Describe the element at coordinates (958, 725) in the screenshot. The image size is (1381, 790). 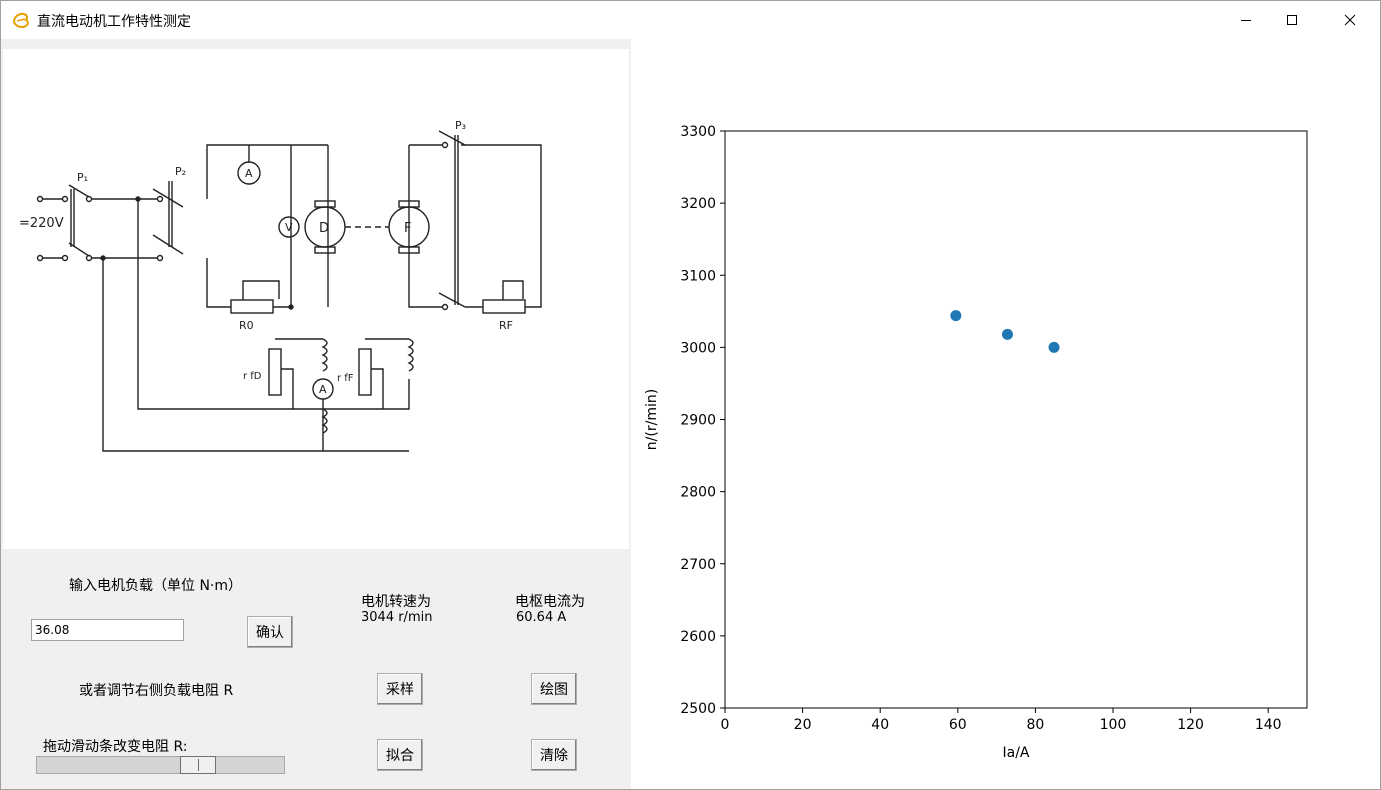
I see `x-tick-label: 60` at that location.